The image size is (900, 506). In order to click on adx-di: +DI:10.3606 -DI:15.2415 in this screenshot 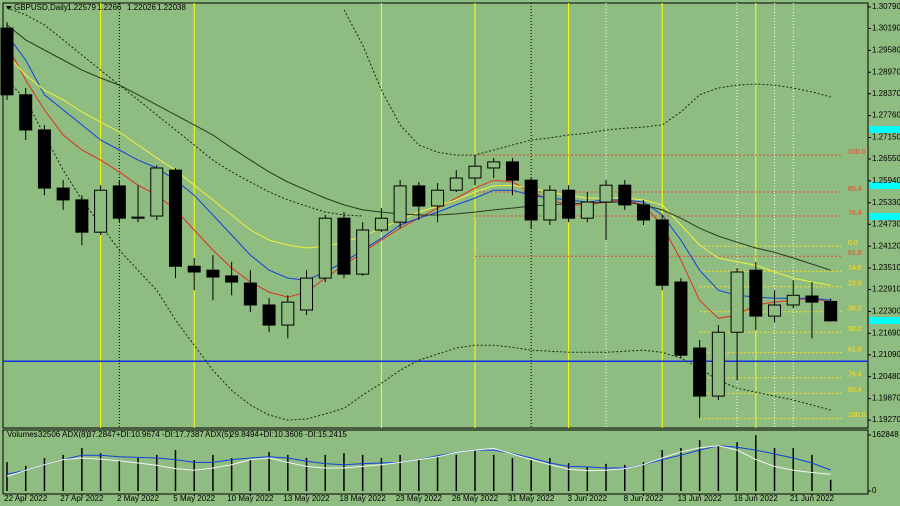, I will do `click(303, 434)`.